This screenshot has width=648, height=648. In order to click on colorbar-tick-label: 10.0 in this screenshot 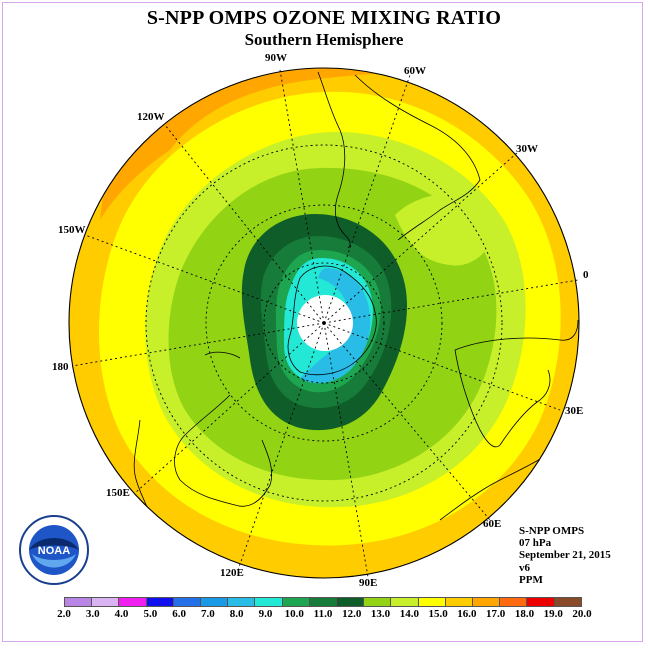, I will do `click(294, 614)`.